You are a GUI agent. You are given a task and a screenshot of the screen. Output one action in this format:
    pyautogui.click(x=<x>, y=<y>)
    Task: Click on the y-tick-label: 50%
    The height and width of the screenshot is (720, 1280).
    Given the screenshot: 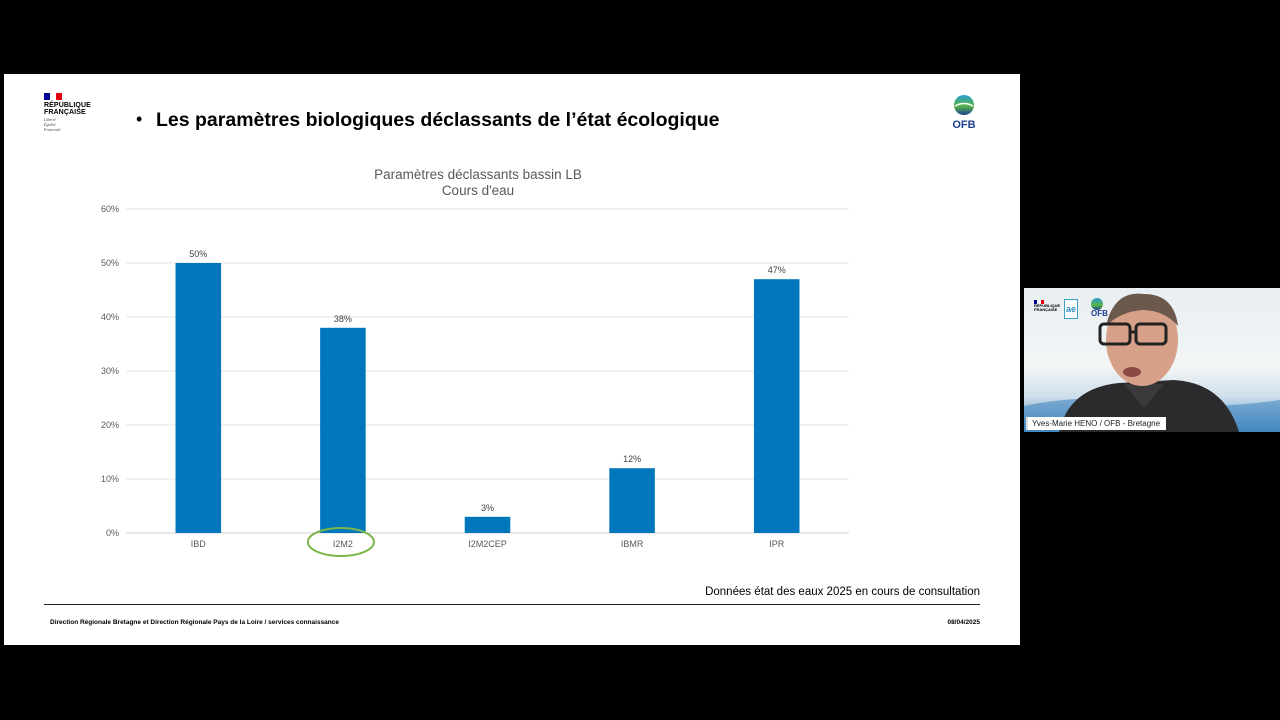 What is the action you would take?
    pyautogui.click(x=110, y=263)
    